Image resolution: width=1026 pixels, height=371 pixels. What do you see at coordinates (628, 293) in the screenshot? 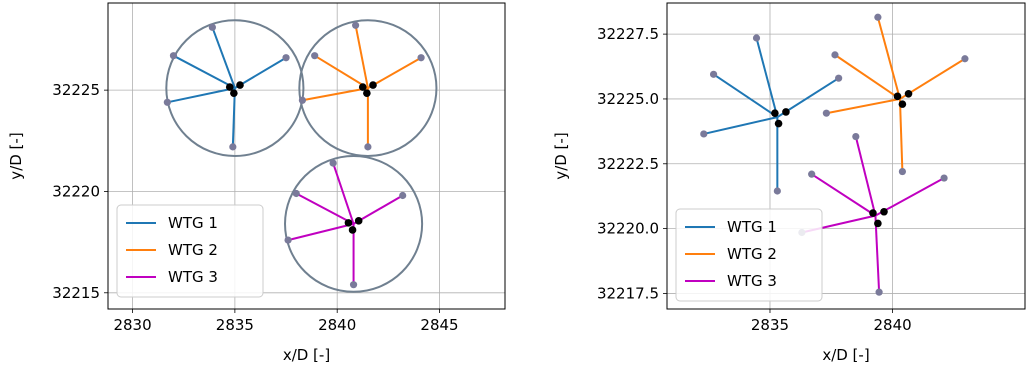
I see `y-tick-label: 32217.5` at bounding box center [628, 293].